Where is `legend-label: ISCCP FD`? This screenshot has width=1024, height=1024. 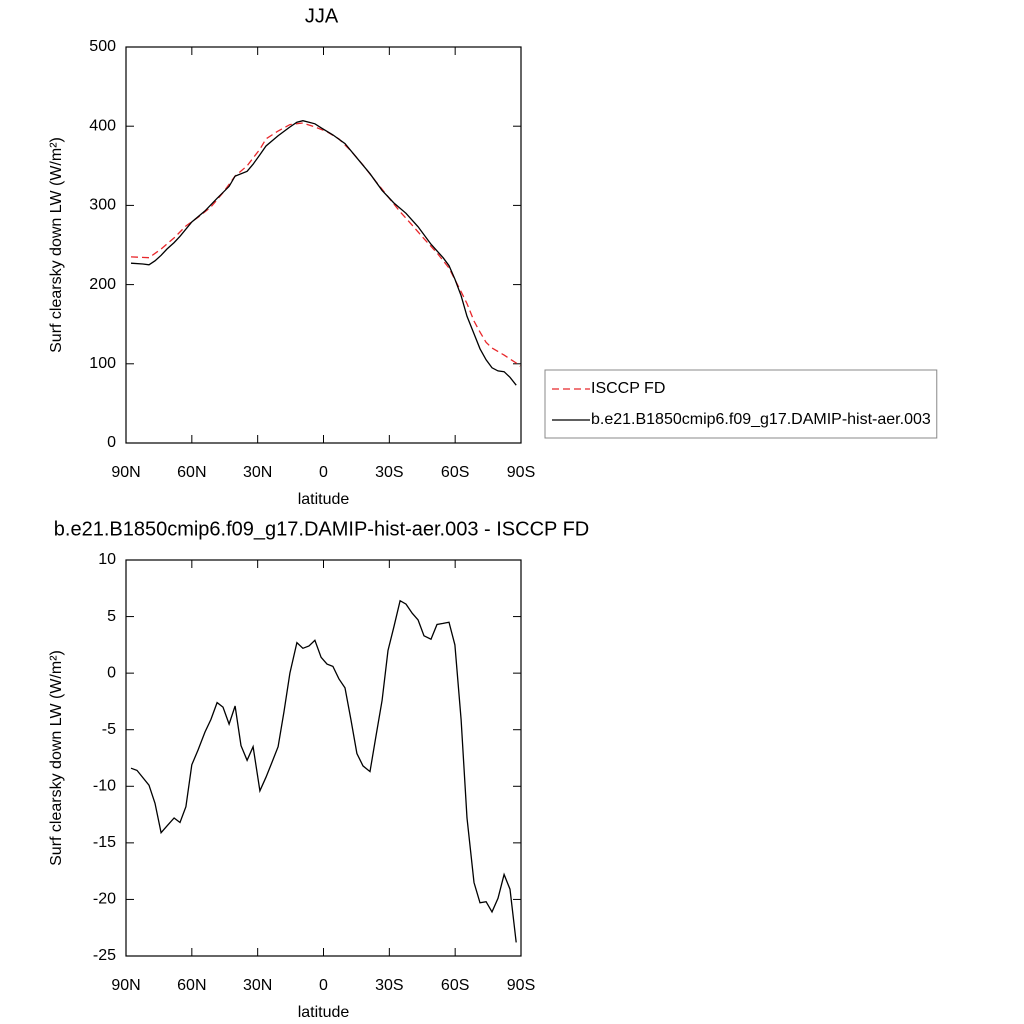
legend-label: ISCCP FD is located at coordinates (628, 388).